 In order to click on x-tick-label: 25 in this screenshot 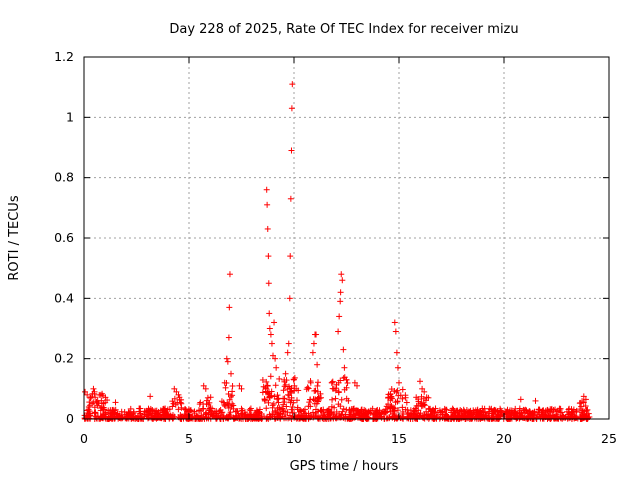, I will do `click(609, 438)`.